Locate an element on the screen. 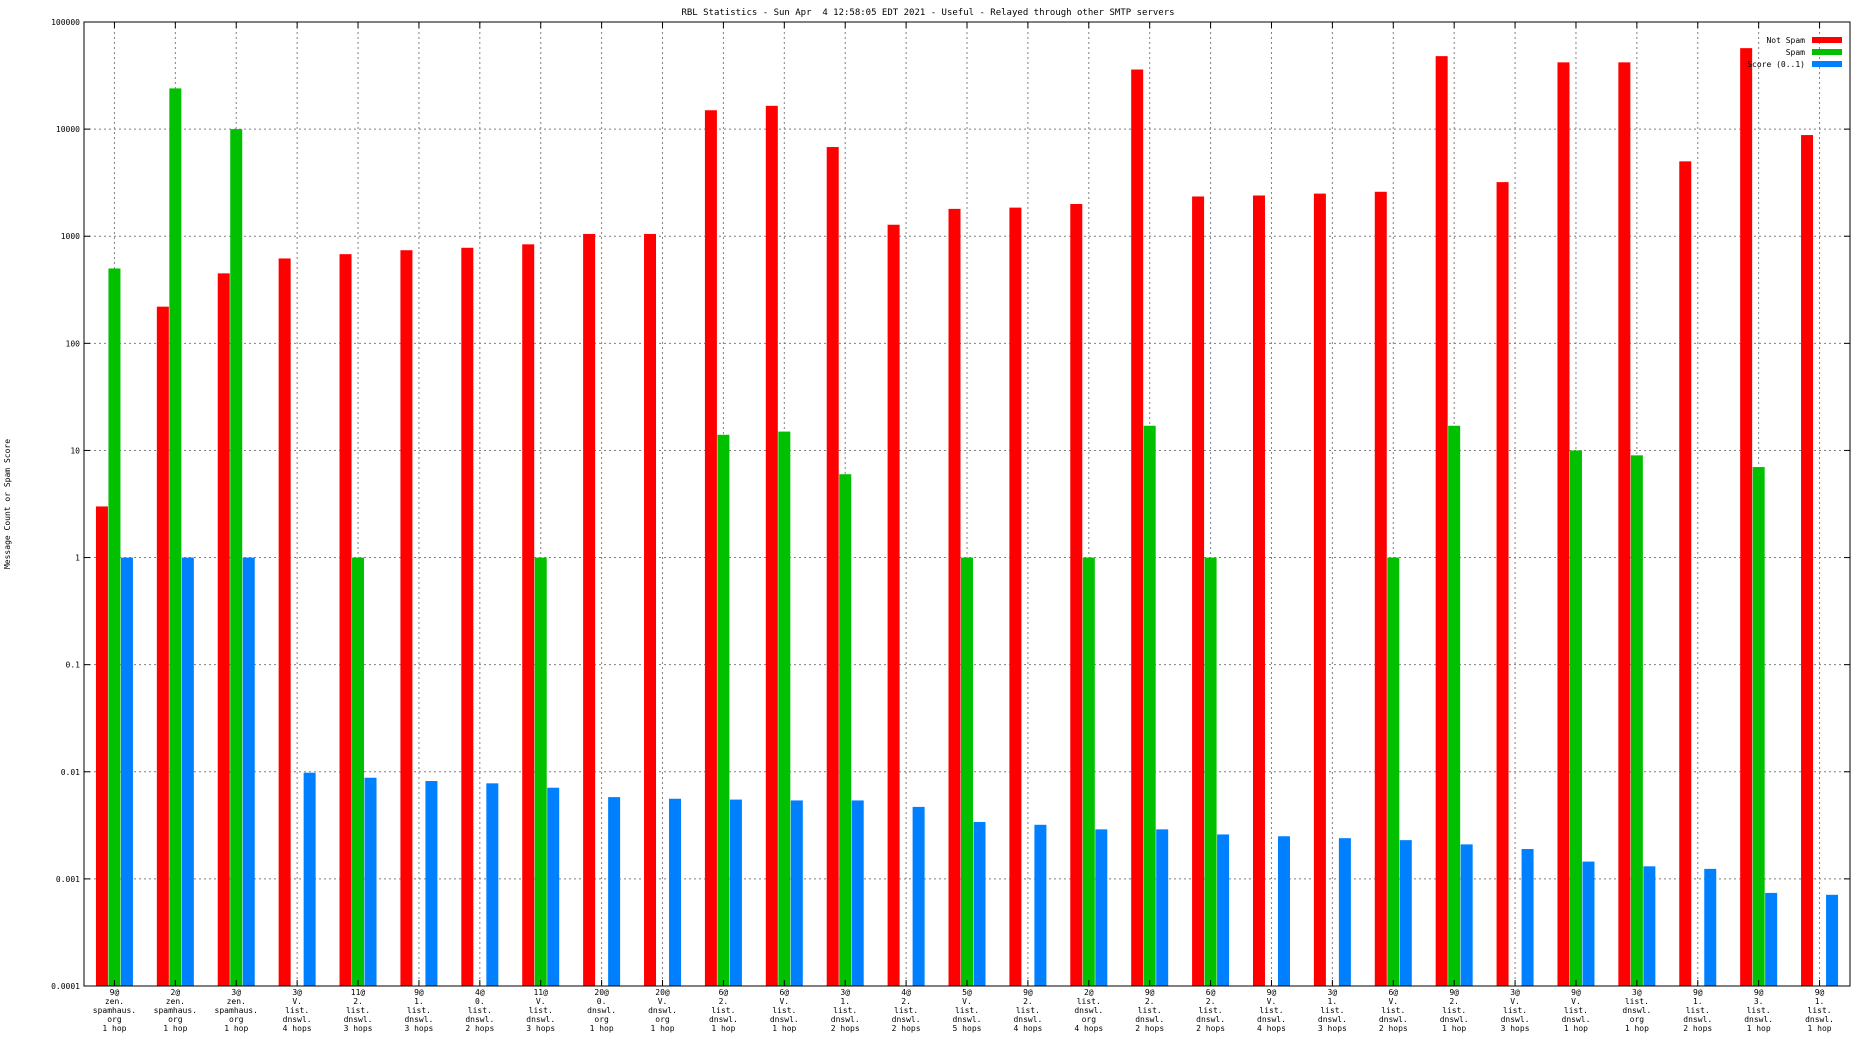  x-tick-label: 6@V.list.dnswl.2 hops is located at coordinates (1393, 1010).